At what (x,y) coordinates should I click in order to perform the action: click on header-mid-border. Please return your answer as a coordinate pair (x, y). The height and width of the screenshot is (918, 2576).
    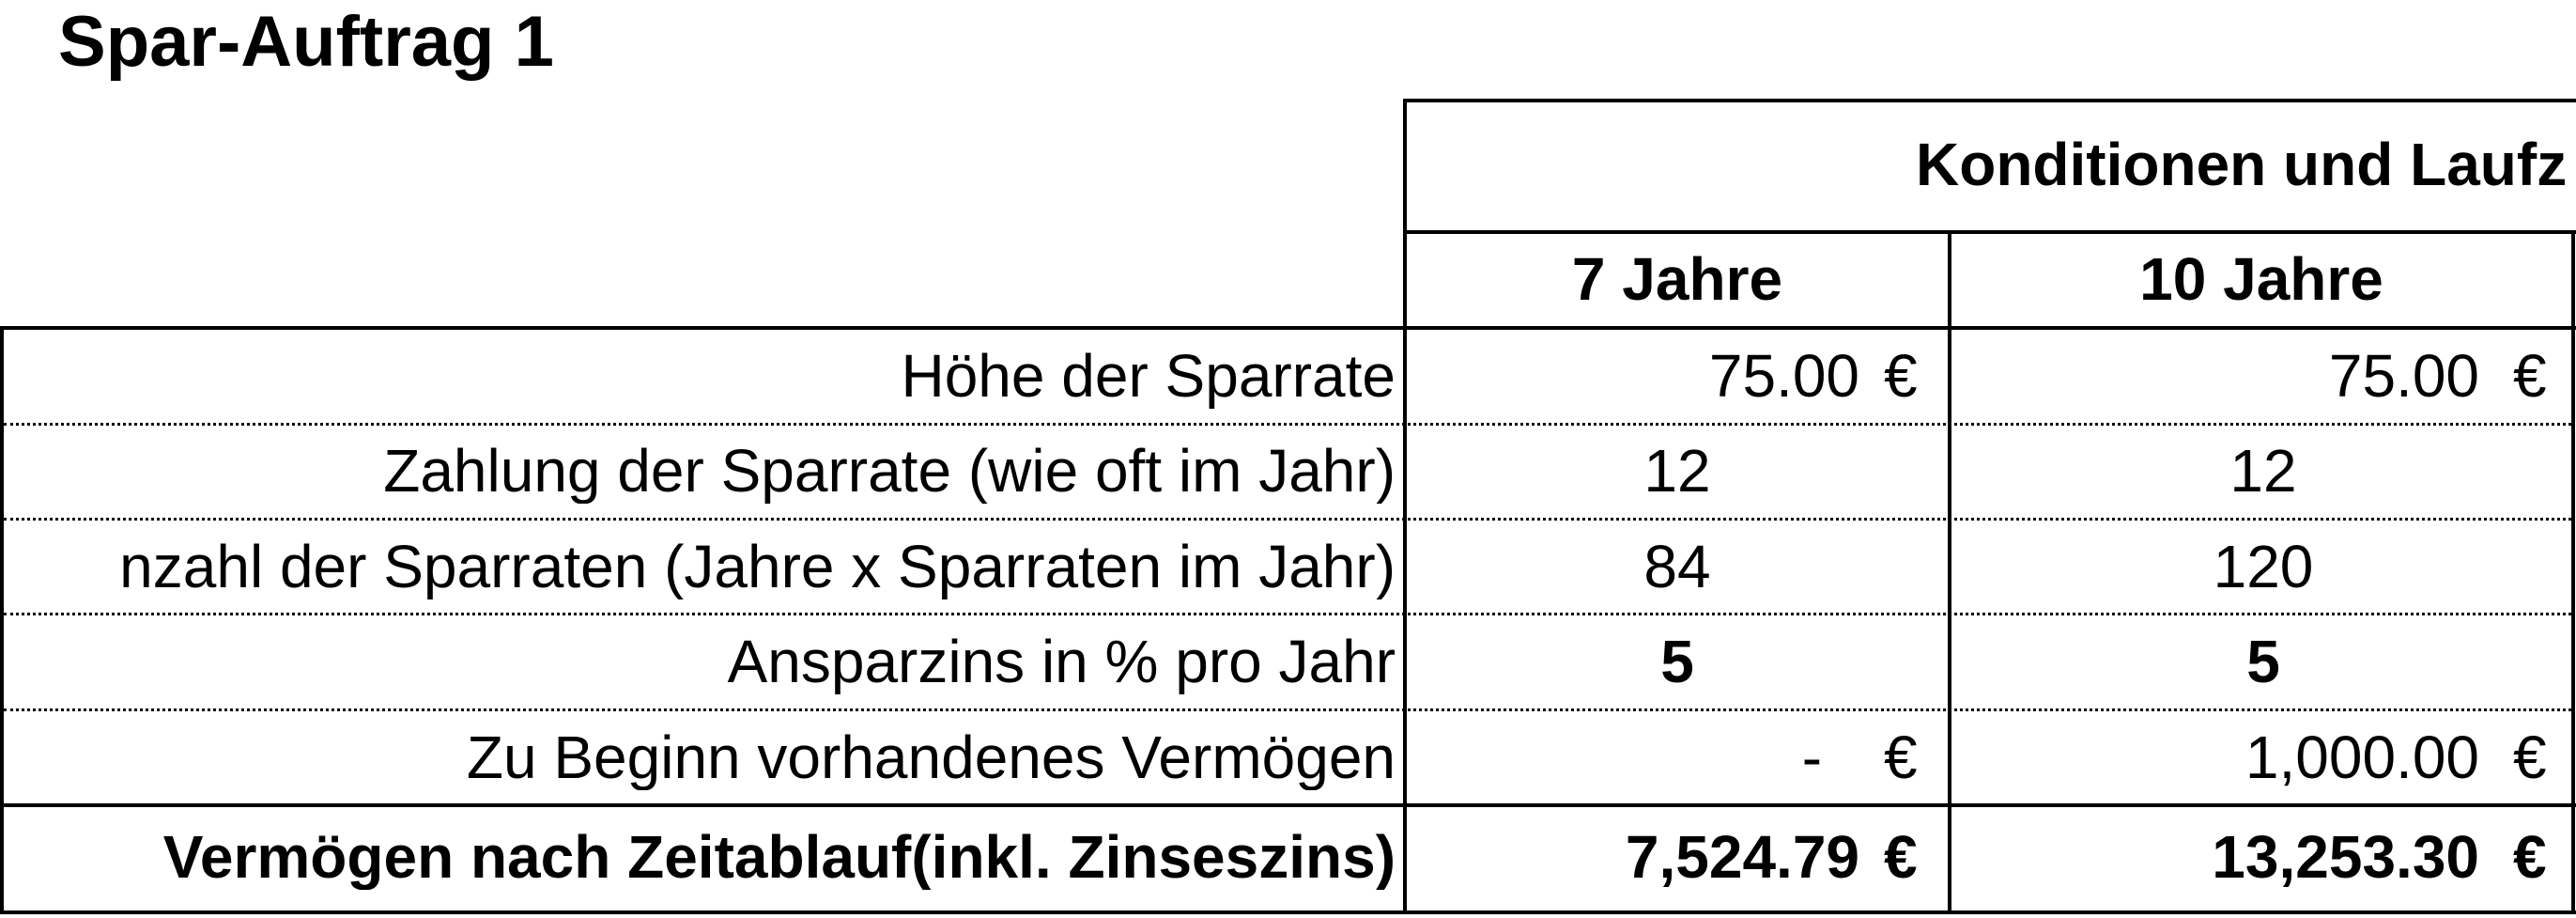
    Looking at the image, I should click on (1989, 232).